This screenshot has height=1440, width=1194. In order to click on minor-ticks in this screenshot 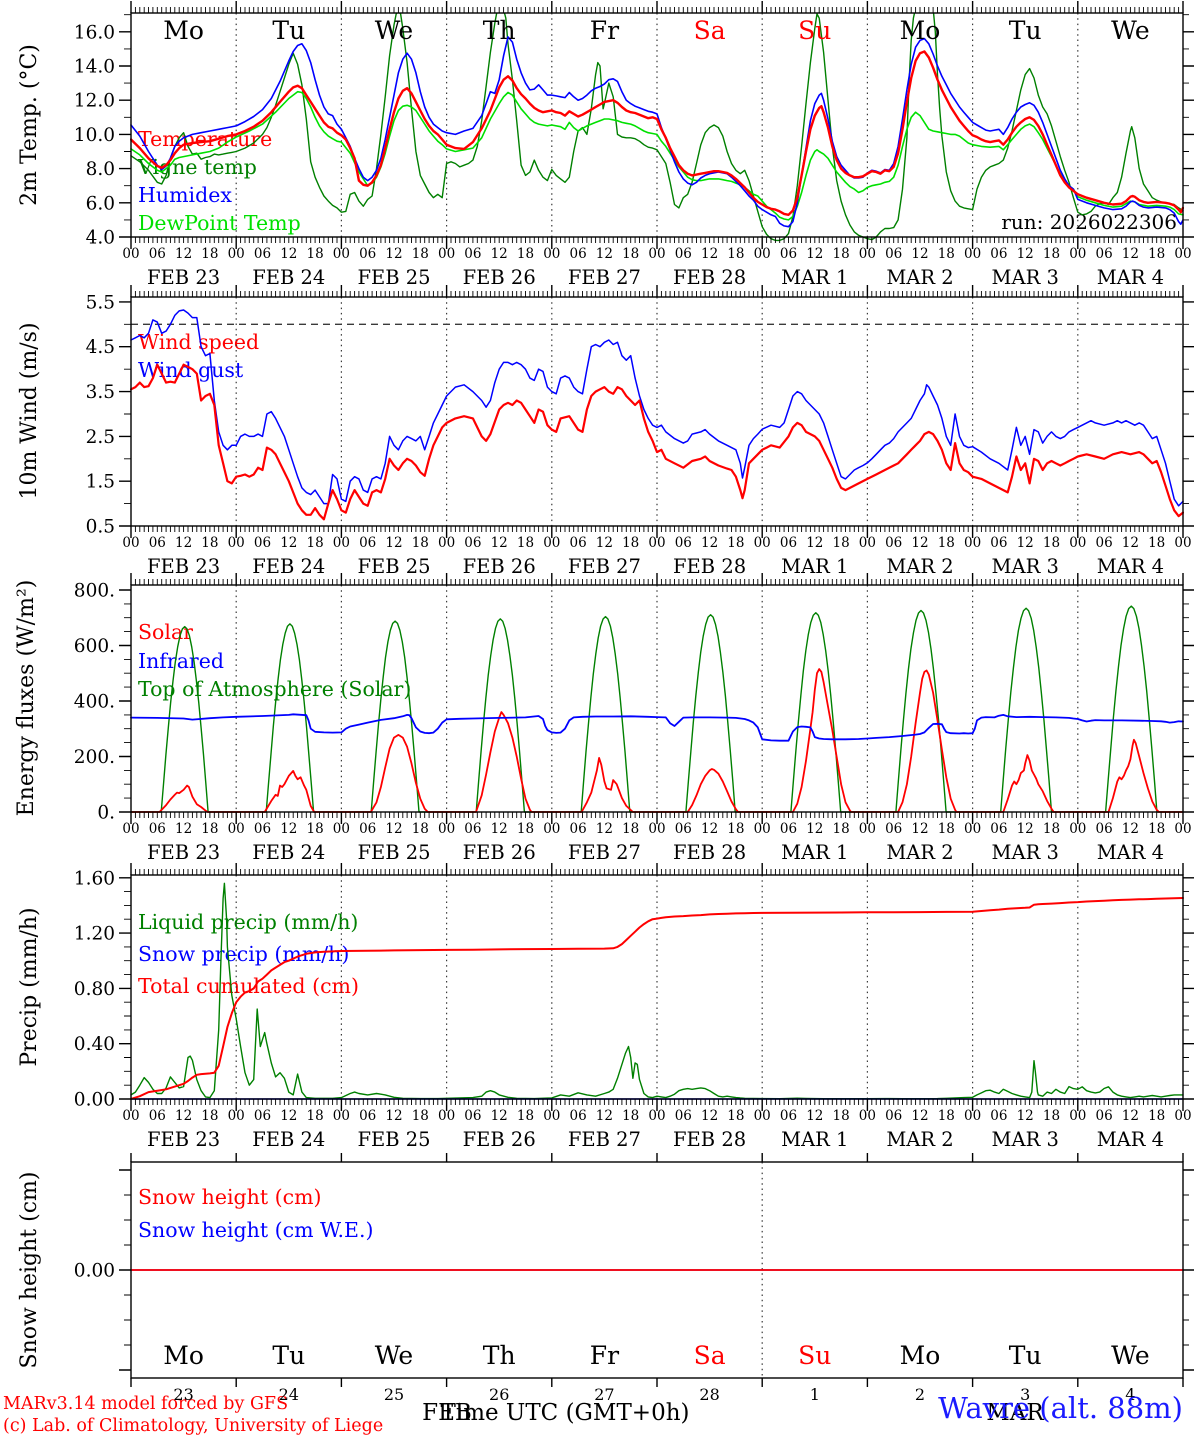, I will do `click(656, 698)`.